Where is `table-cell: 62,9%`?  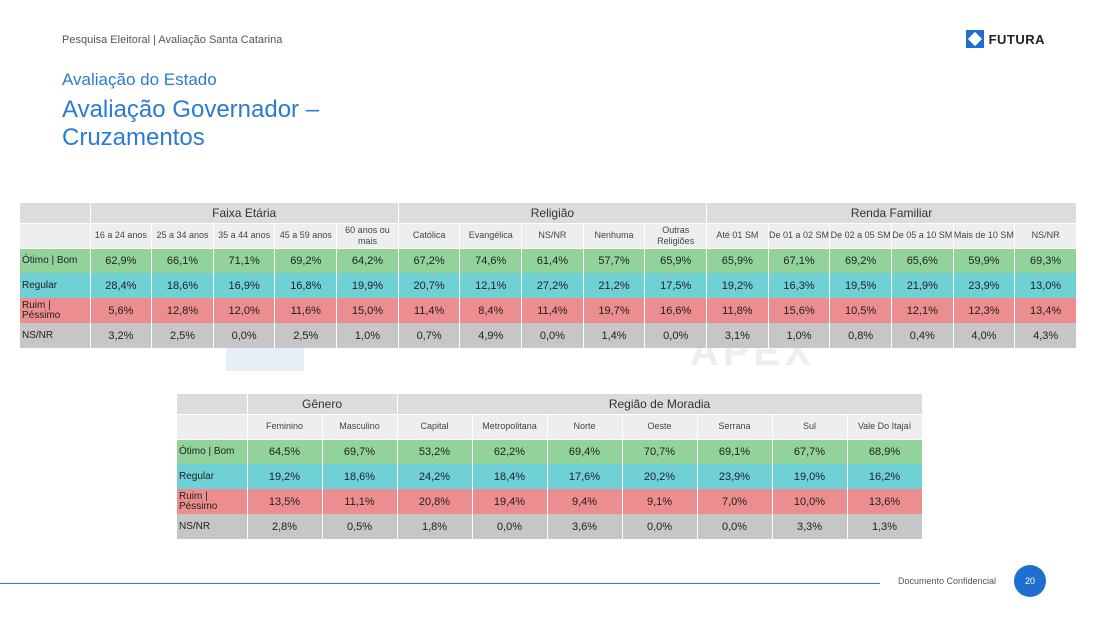 table-cell: 62,9% is located at coordinates (121, 260).